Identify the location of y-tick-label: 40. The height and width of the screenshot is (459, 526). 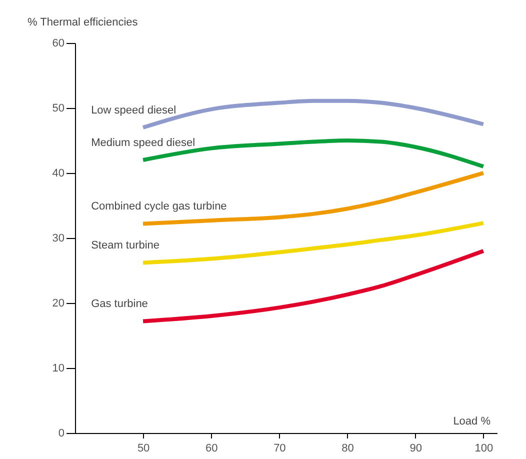
(58, 174).